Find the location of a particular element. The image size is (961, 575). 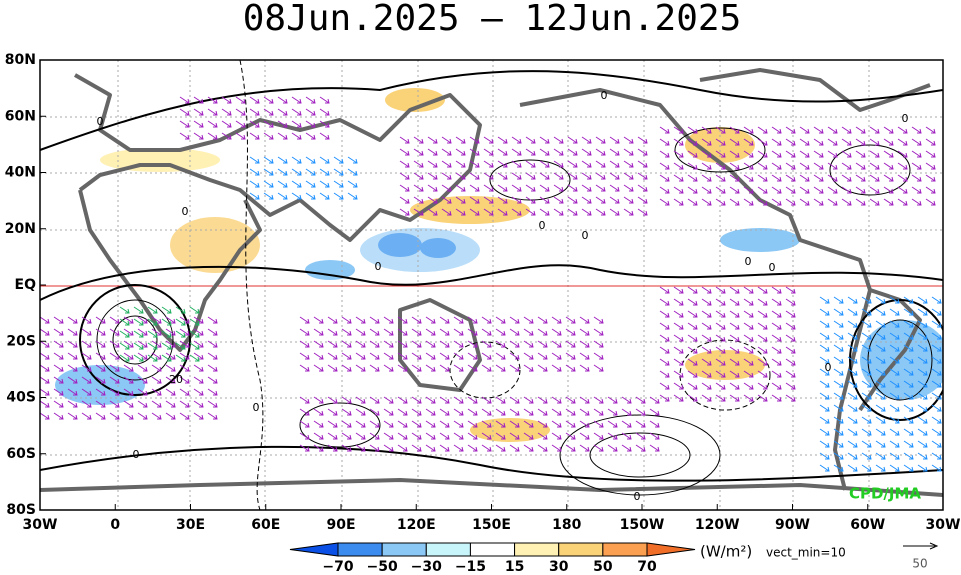

lat-label: 60S is located at coordinates (21, 454).